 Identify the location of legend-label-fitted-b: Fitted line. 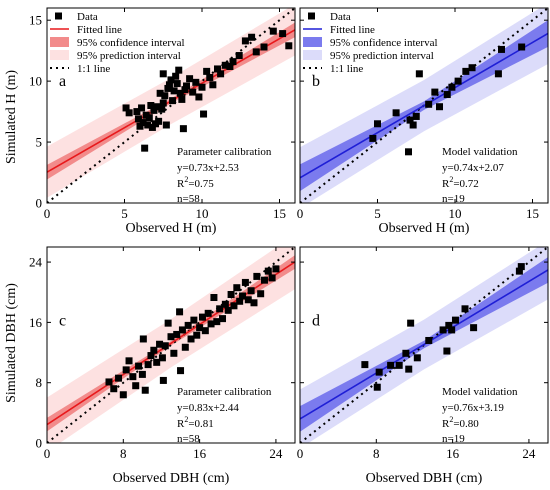
(352, 30).